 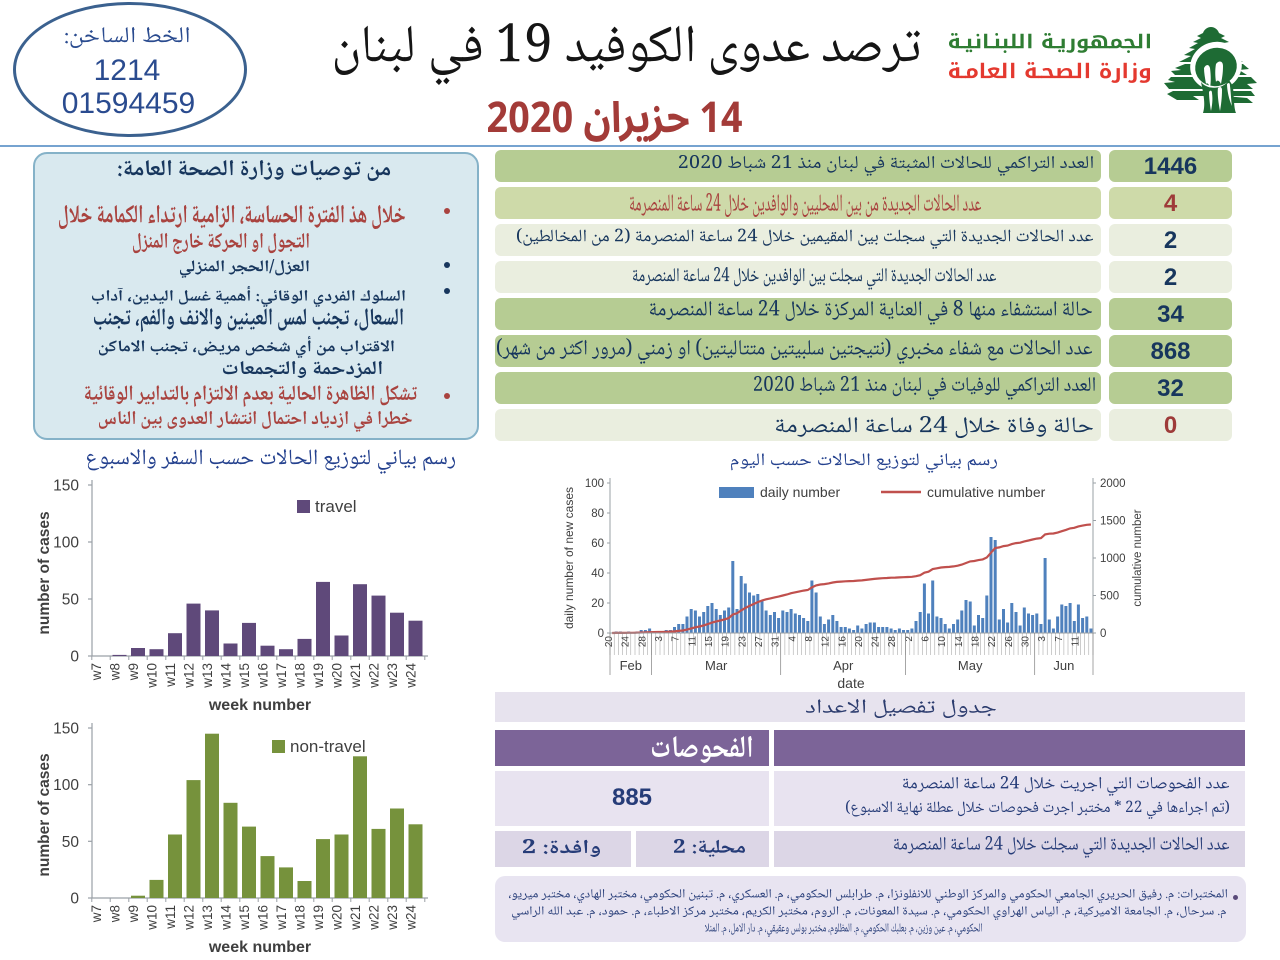 I want to click on svg-text: 2, so click(x=909, y=639).